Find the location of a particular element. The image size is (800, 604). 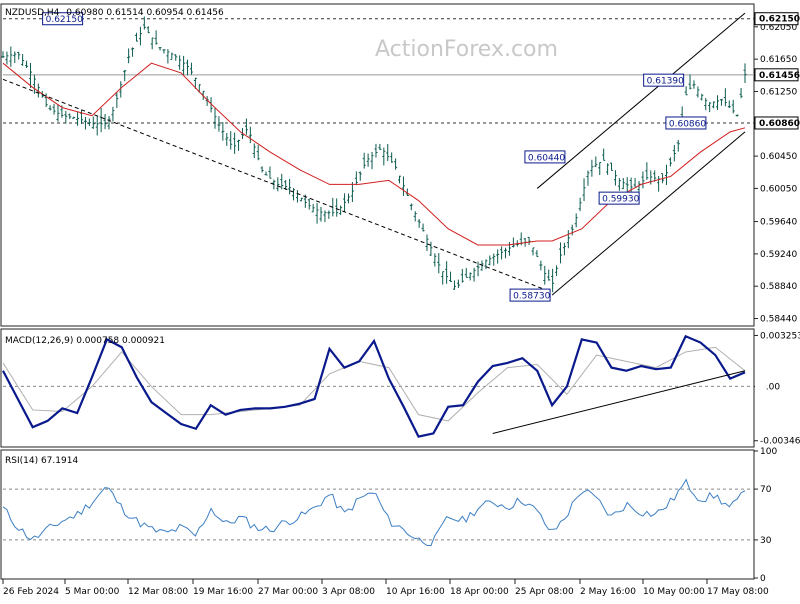

price-tick-label: 0.59640 is located at coordinates (778, 223).